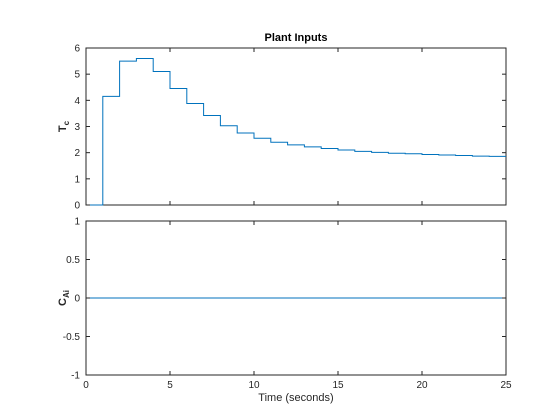 Image resolution: width=560 pixels, height=420 pixels. Describe the element at coordinates (86, 385) in the screenshot. I see `x-tick-label: 0` at that location.